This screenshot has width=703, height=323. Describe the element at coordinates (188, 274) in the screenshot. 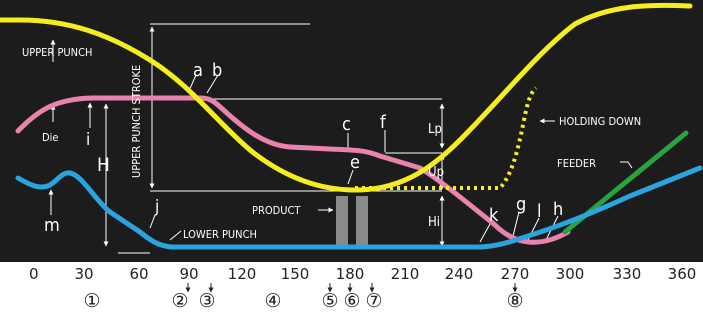

I see `tick-90: 90` at that location.